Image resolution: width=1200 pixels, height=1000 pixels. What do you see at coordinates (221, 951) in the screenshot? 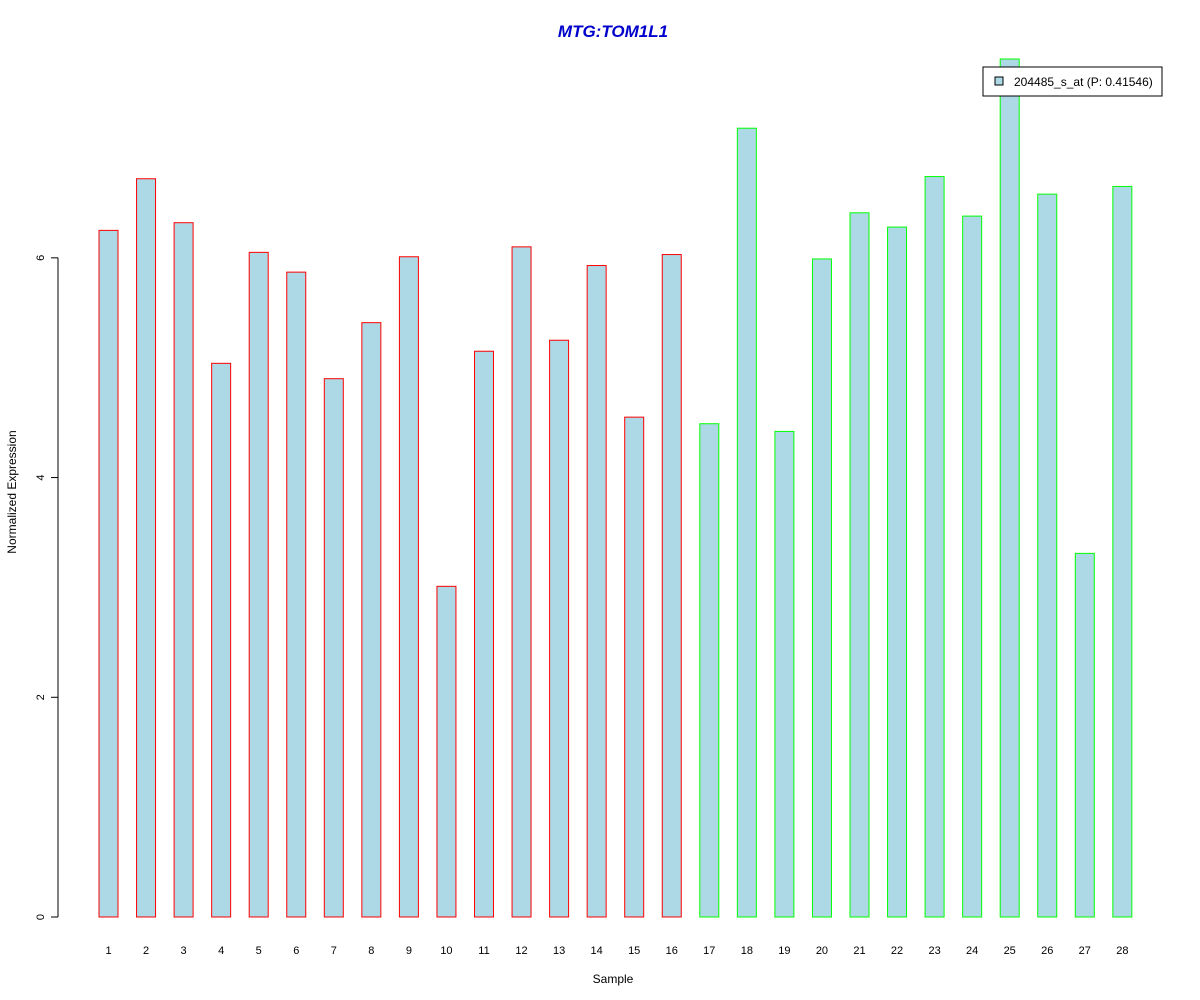
I see `x-tick-label: 4` at bounding box center [221, 951].